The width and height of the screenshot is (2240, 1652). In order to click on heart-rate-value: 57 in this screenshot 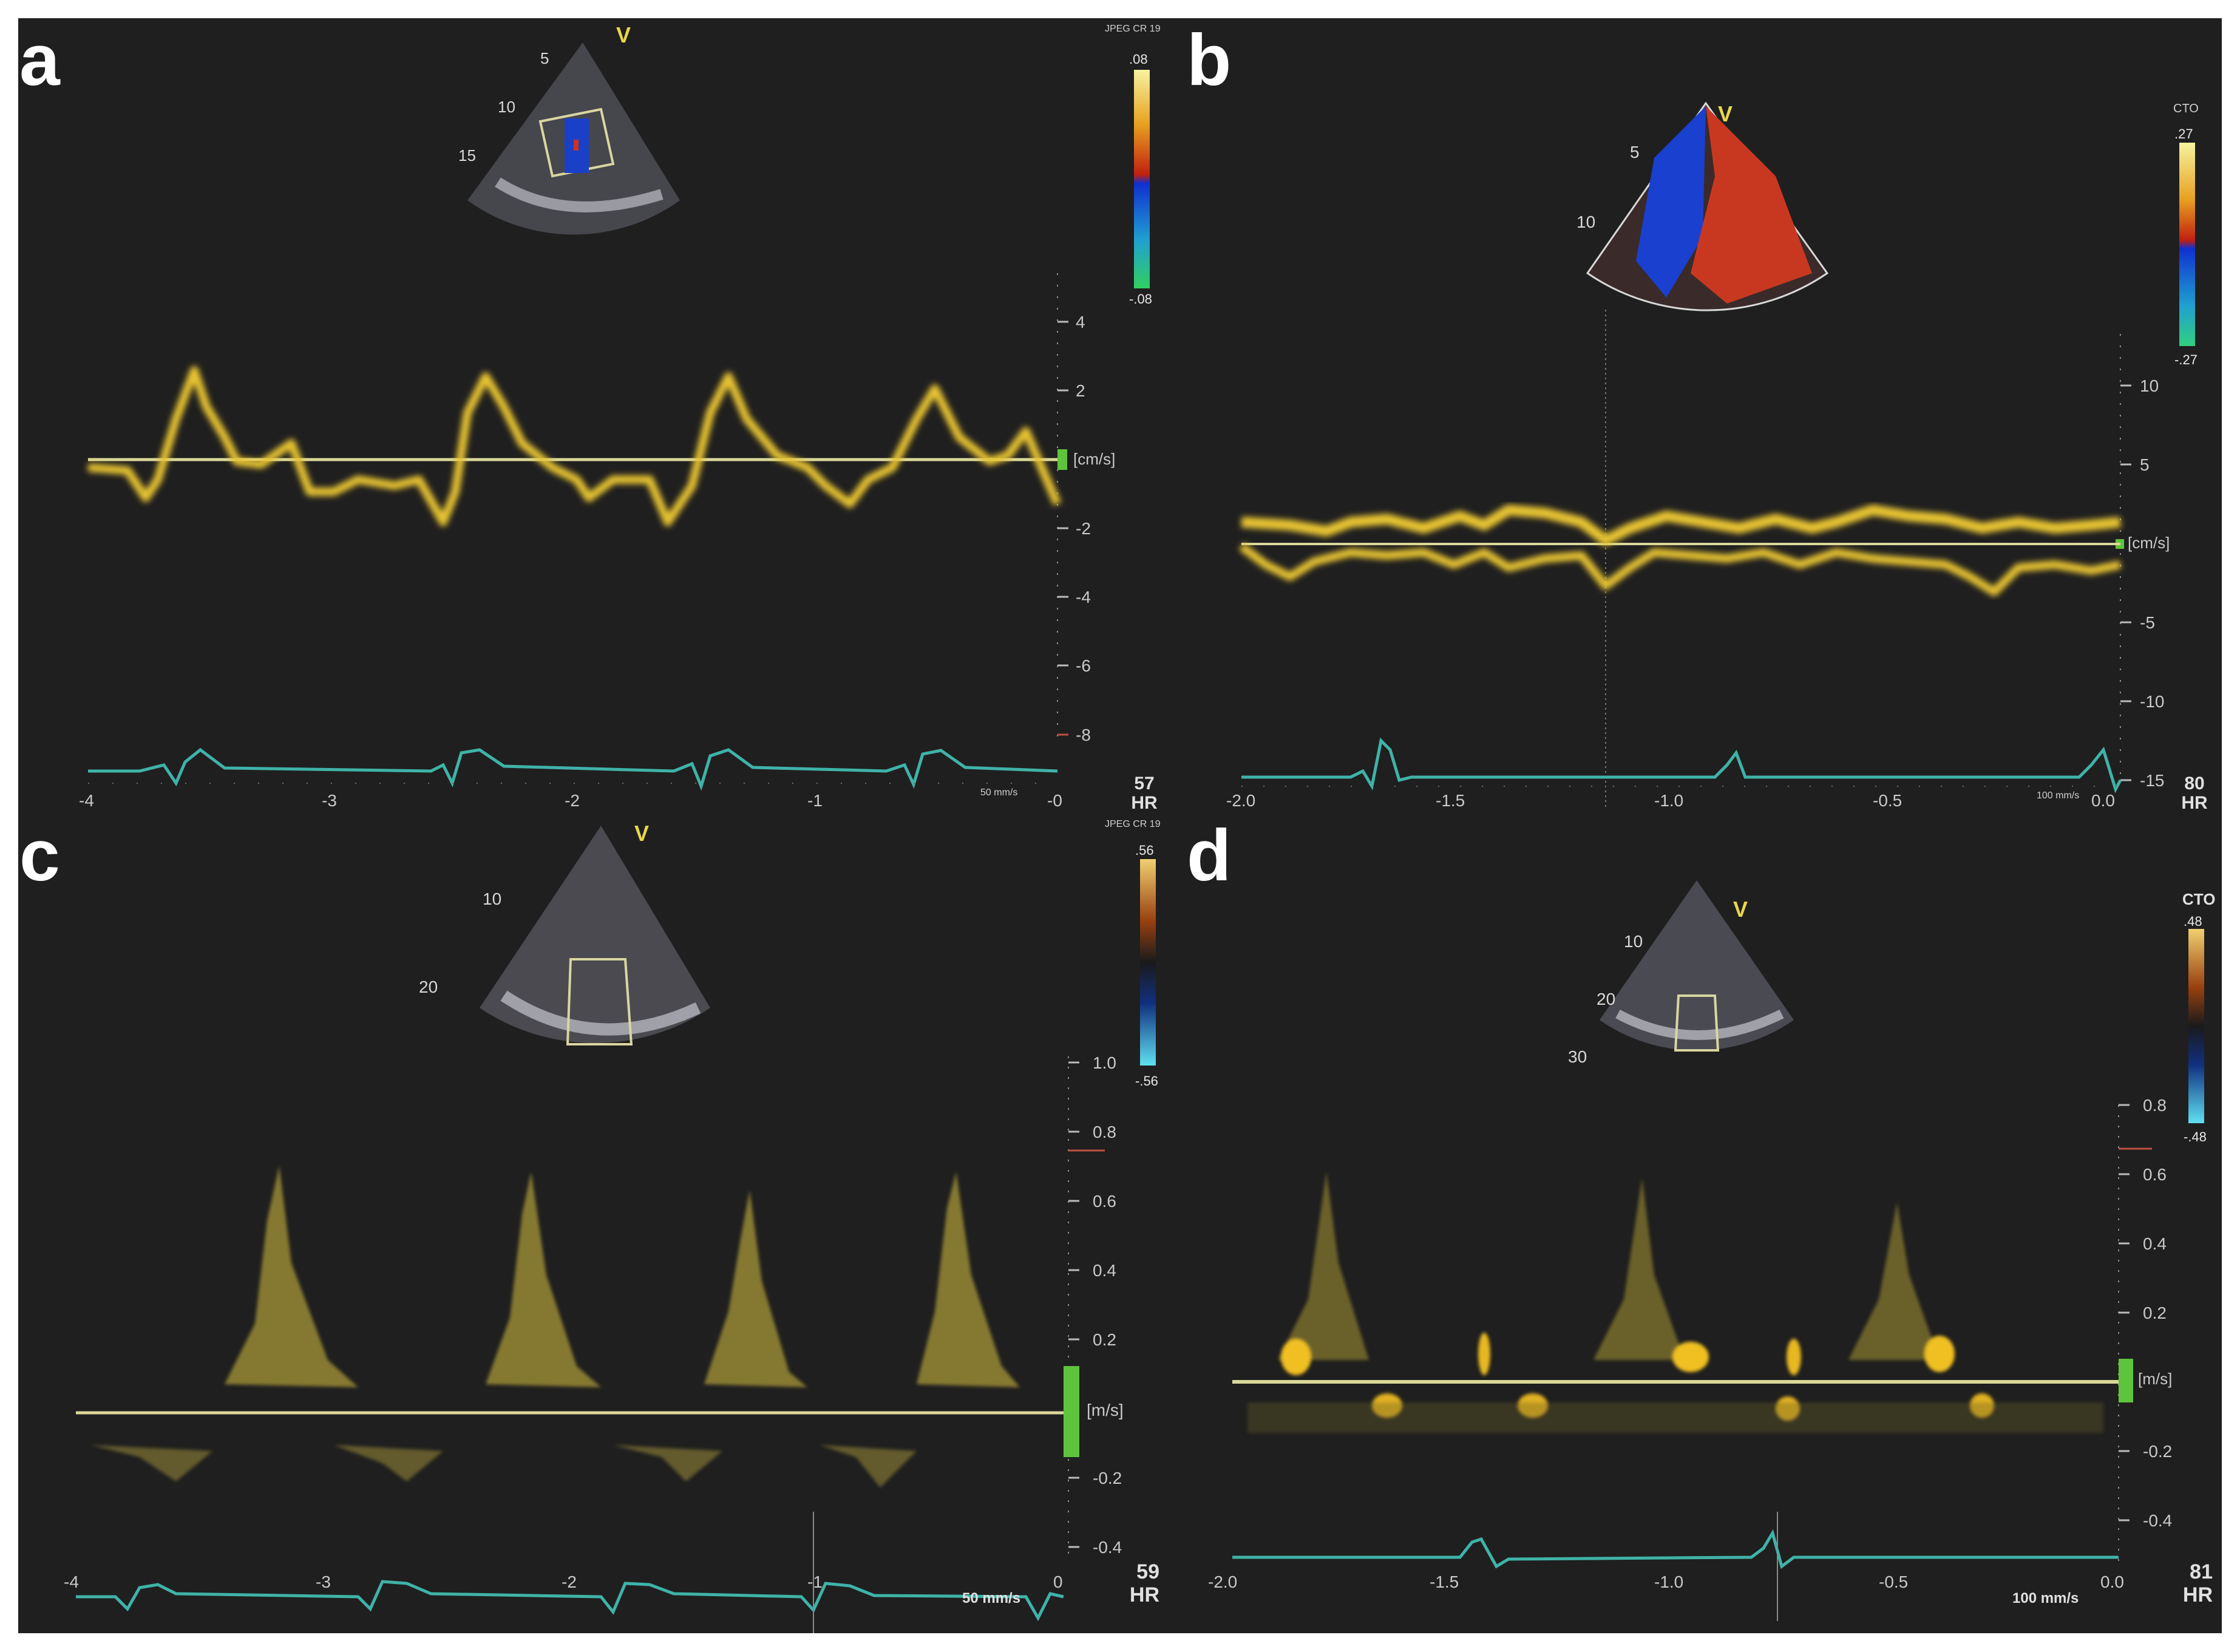, I will do `click(1144, 783)`.